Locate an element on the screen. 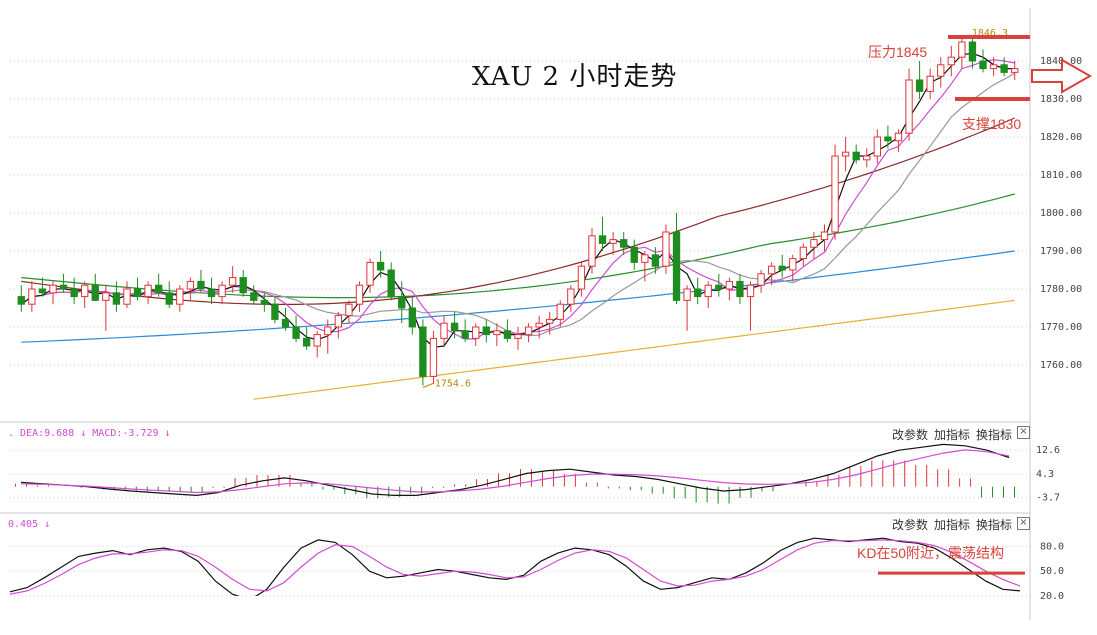  arrow-right-icon is located at coordinates (1062, 76).